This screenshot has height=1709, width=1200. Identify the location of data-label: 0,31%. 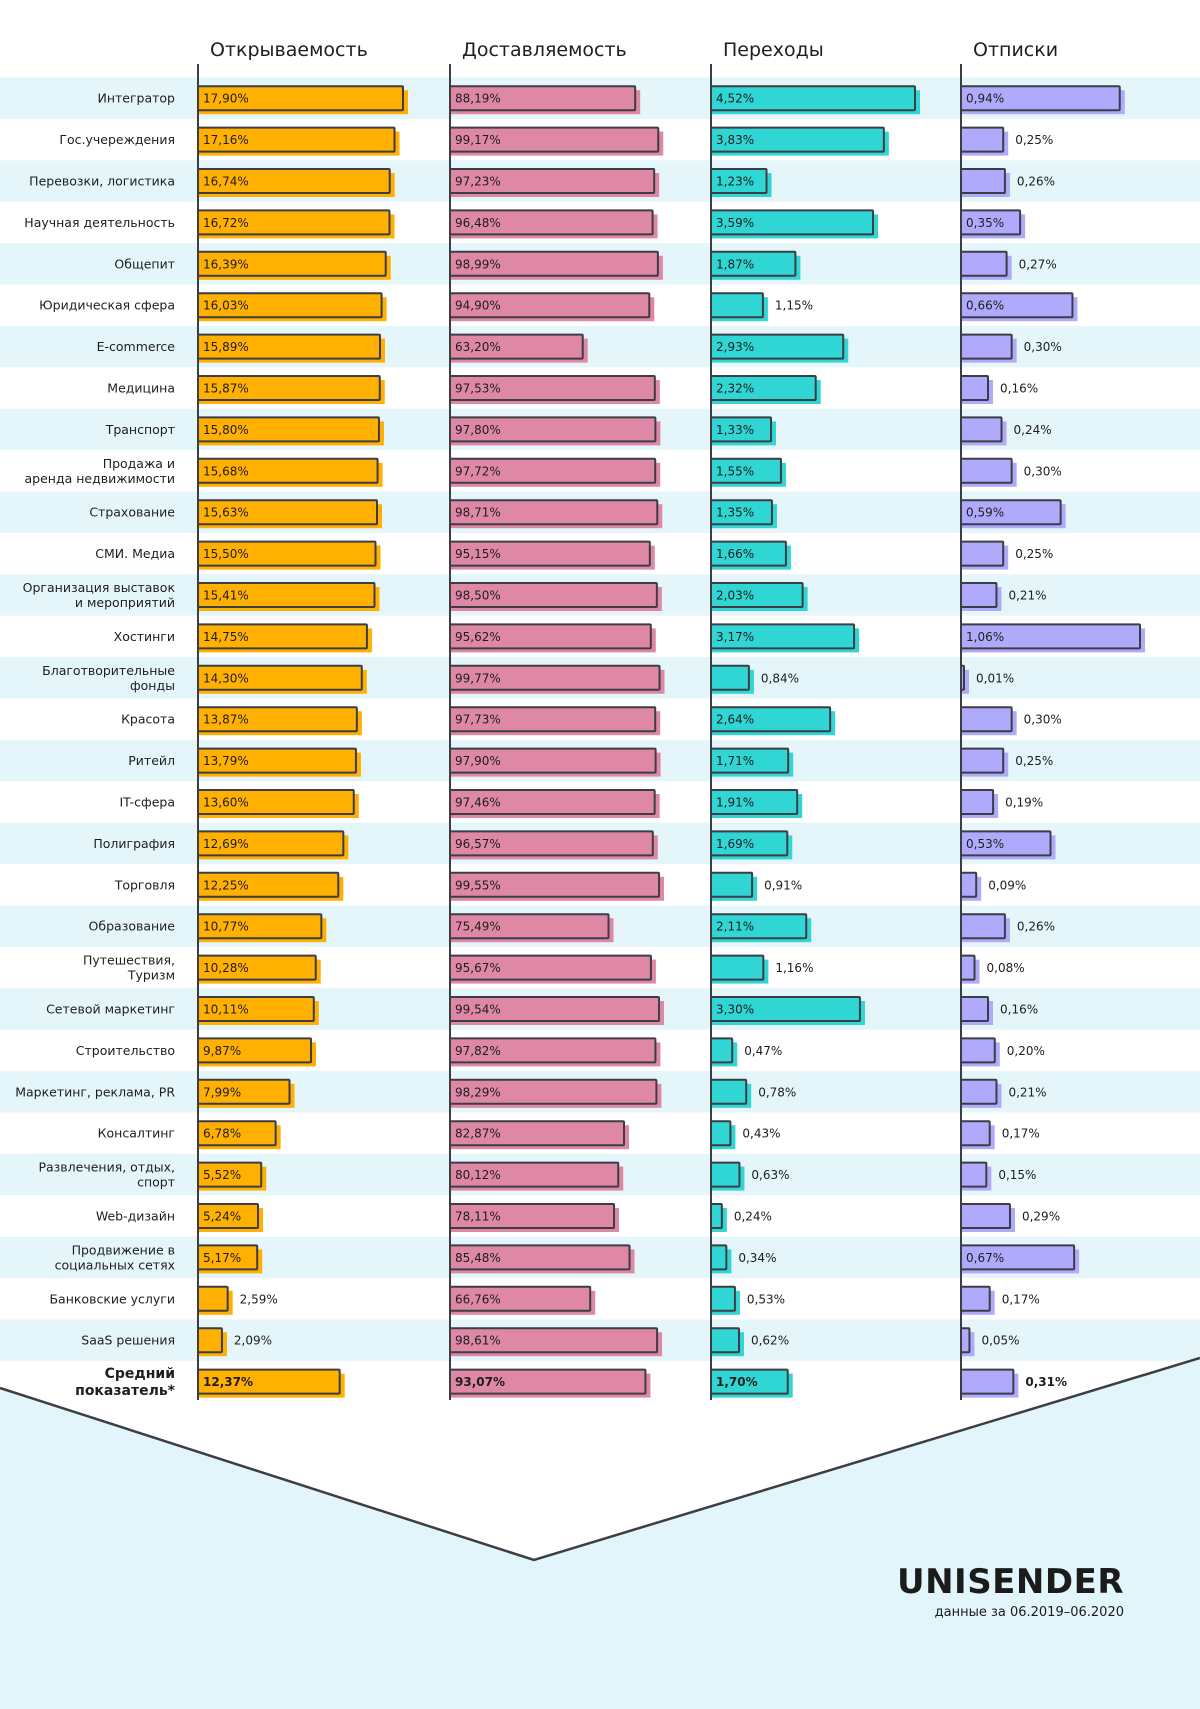
(1046, 1382).